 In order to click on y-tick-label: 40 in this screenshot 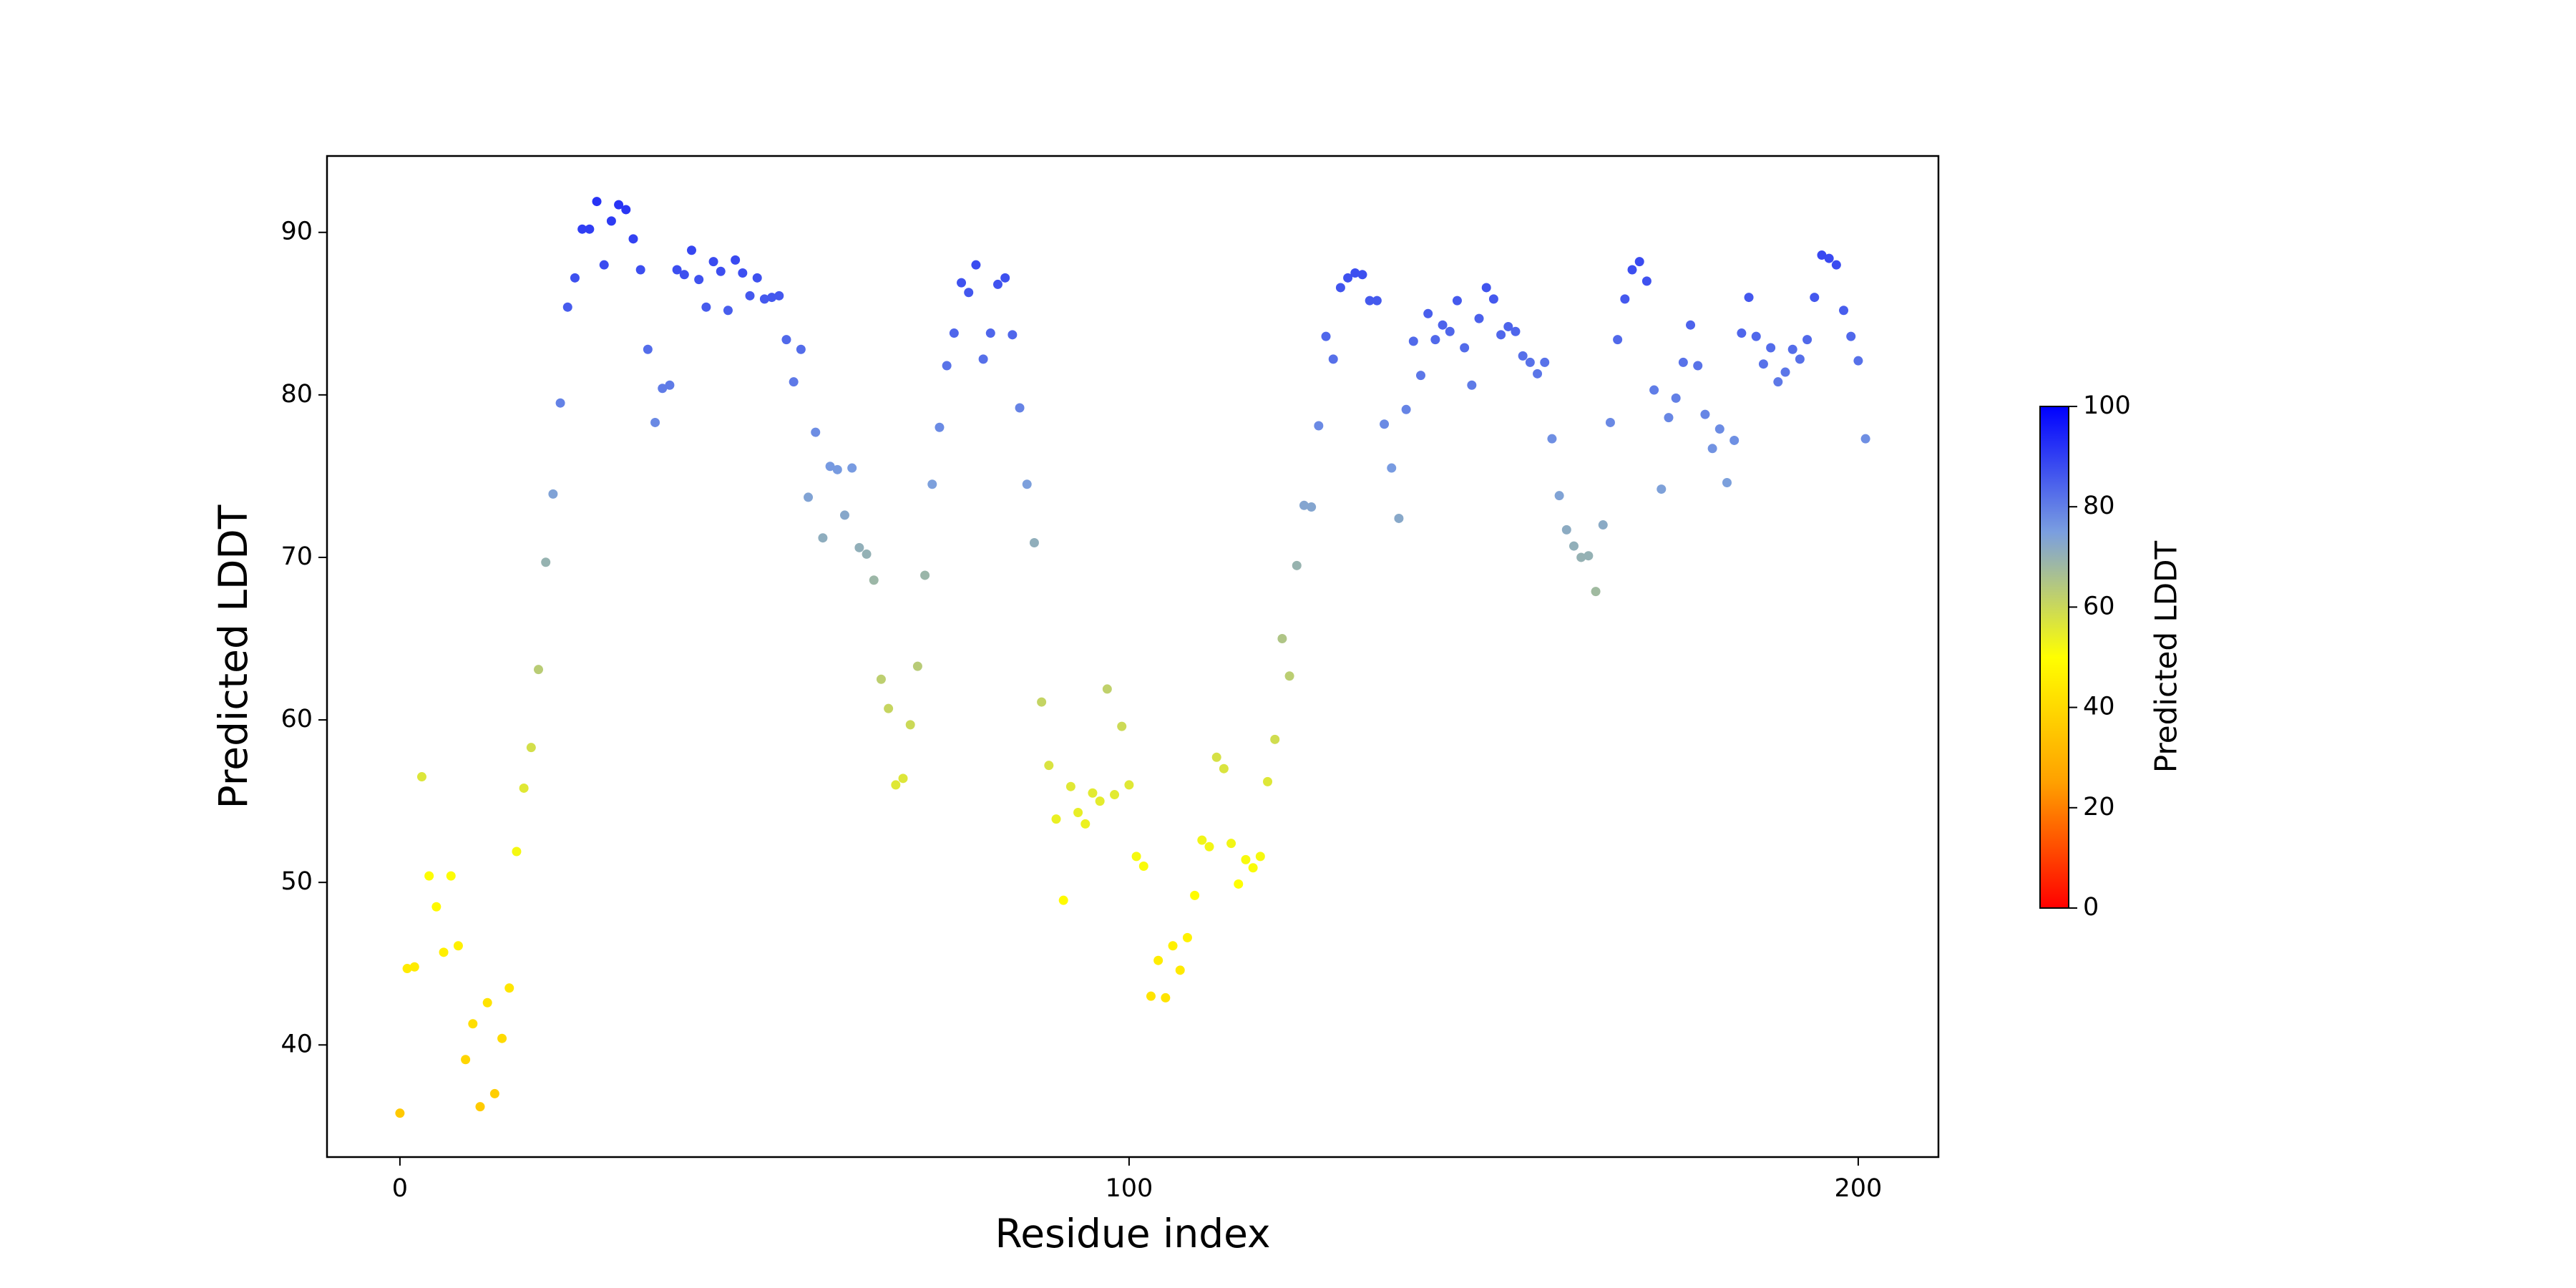, I will do `click(296, 1044)`.